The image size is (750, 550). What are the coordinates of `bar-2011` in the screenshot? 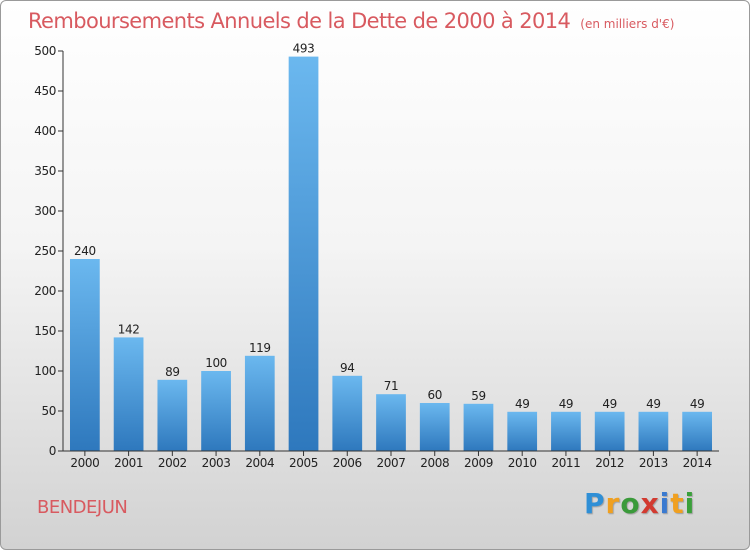 It's located at (566, 431).